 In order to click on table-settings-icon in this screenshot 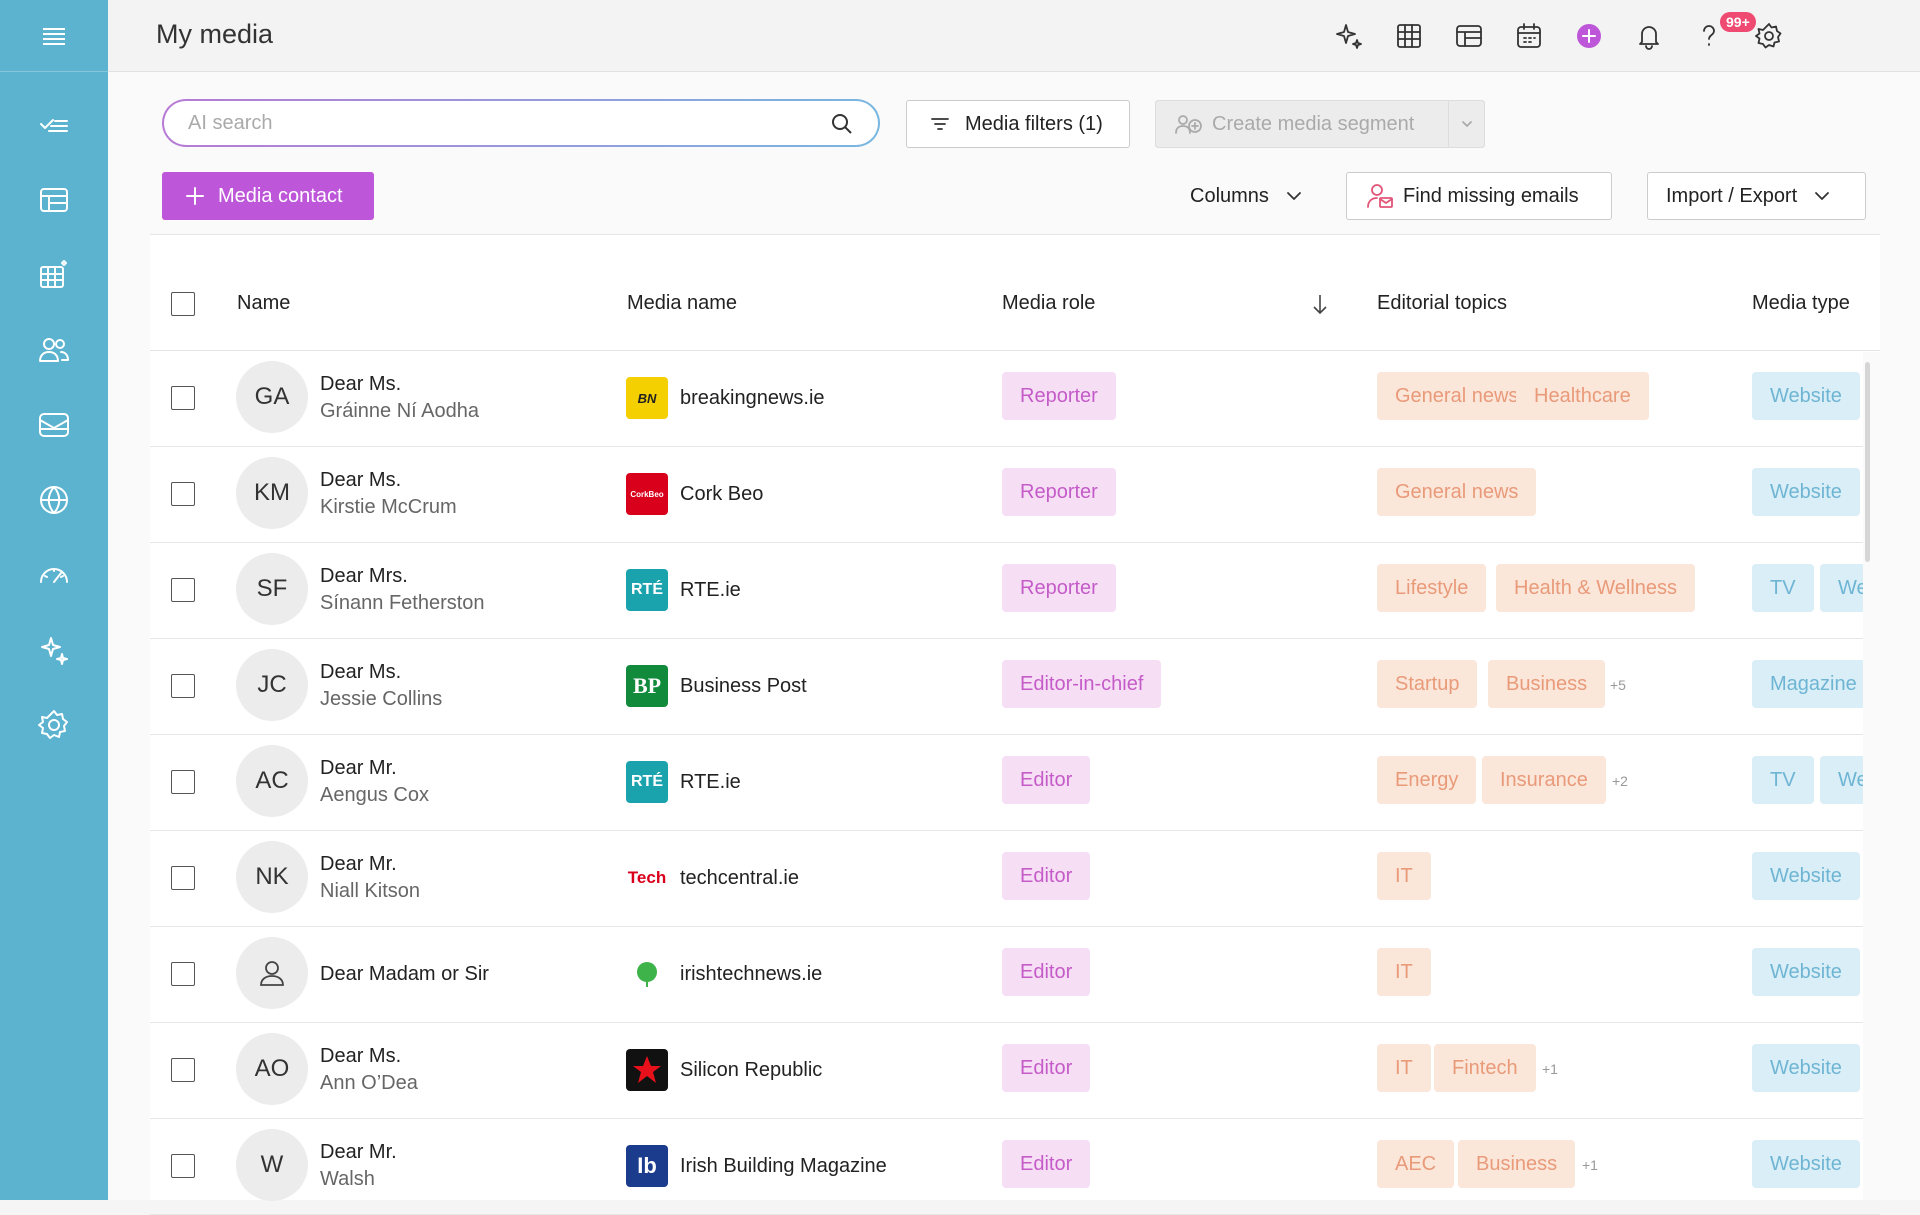, I will do `click(54, 275)`.